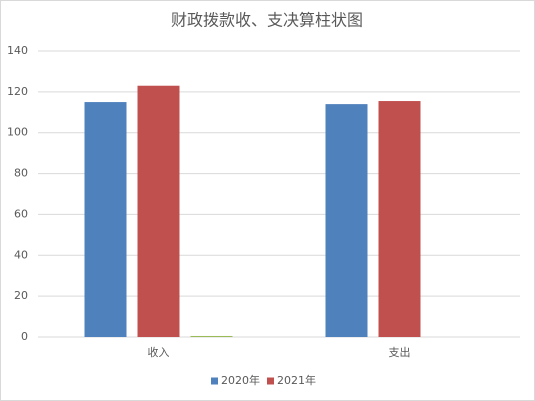 The height and width of the screenshot is (401, 535). What do you see at coordinates (267, 20) in the screenshot?
I see `chart-title: 财政拨款收、支决算柱状图` at bounding box center [267, 20].